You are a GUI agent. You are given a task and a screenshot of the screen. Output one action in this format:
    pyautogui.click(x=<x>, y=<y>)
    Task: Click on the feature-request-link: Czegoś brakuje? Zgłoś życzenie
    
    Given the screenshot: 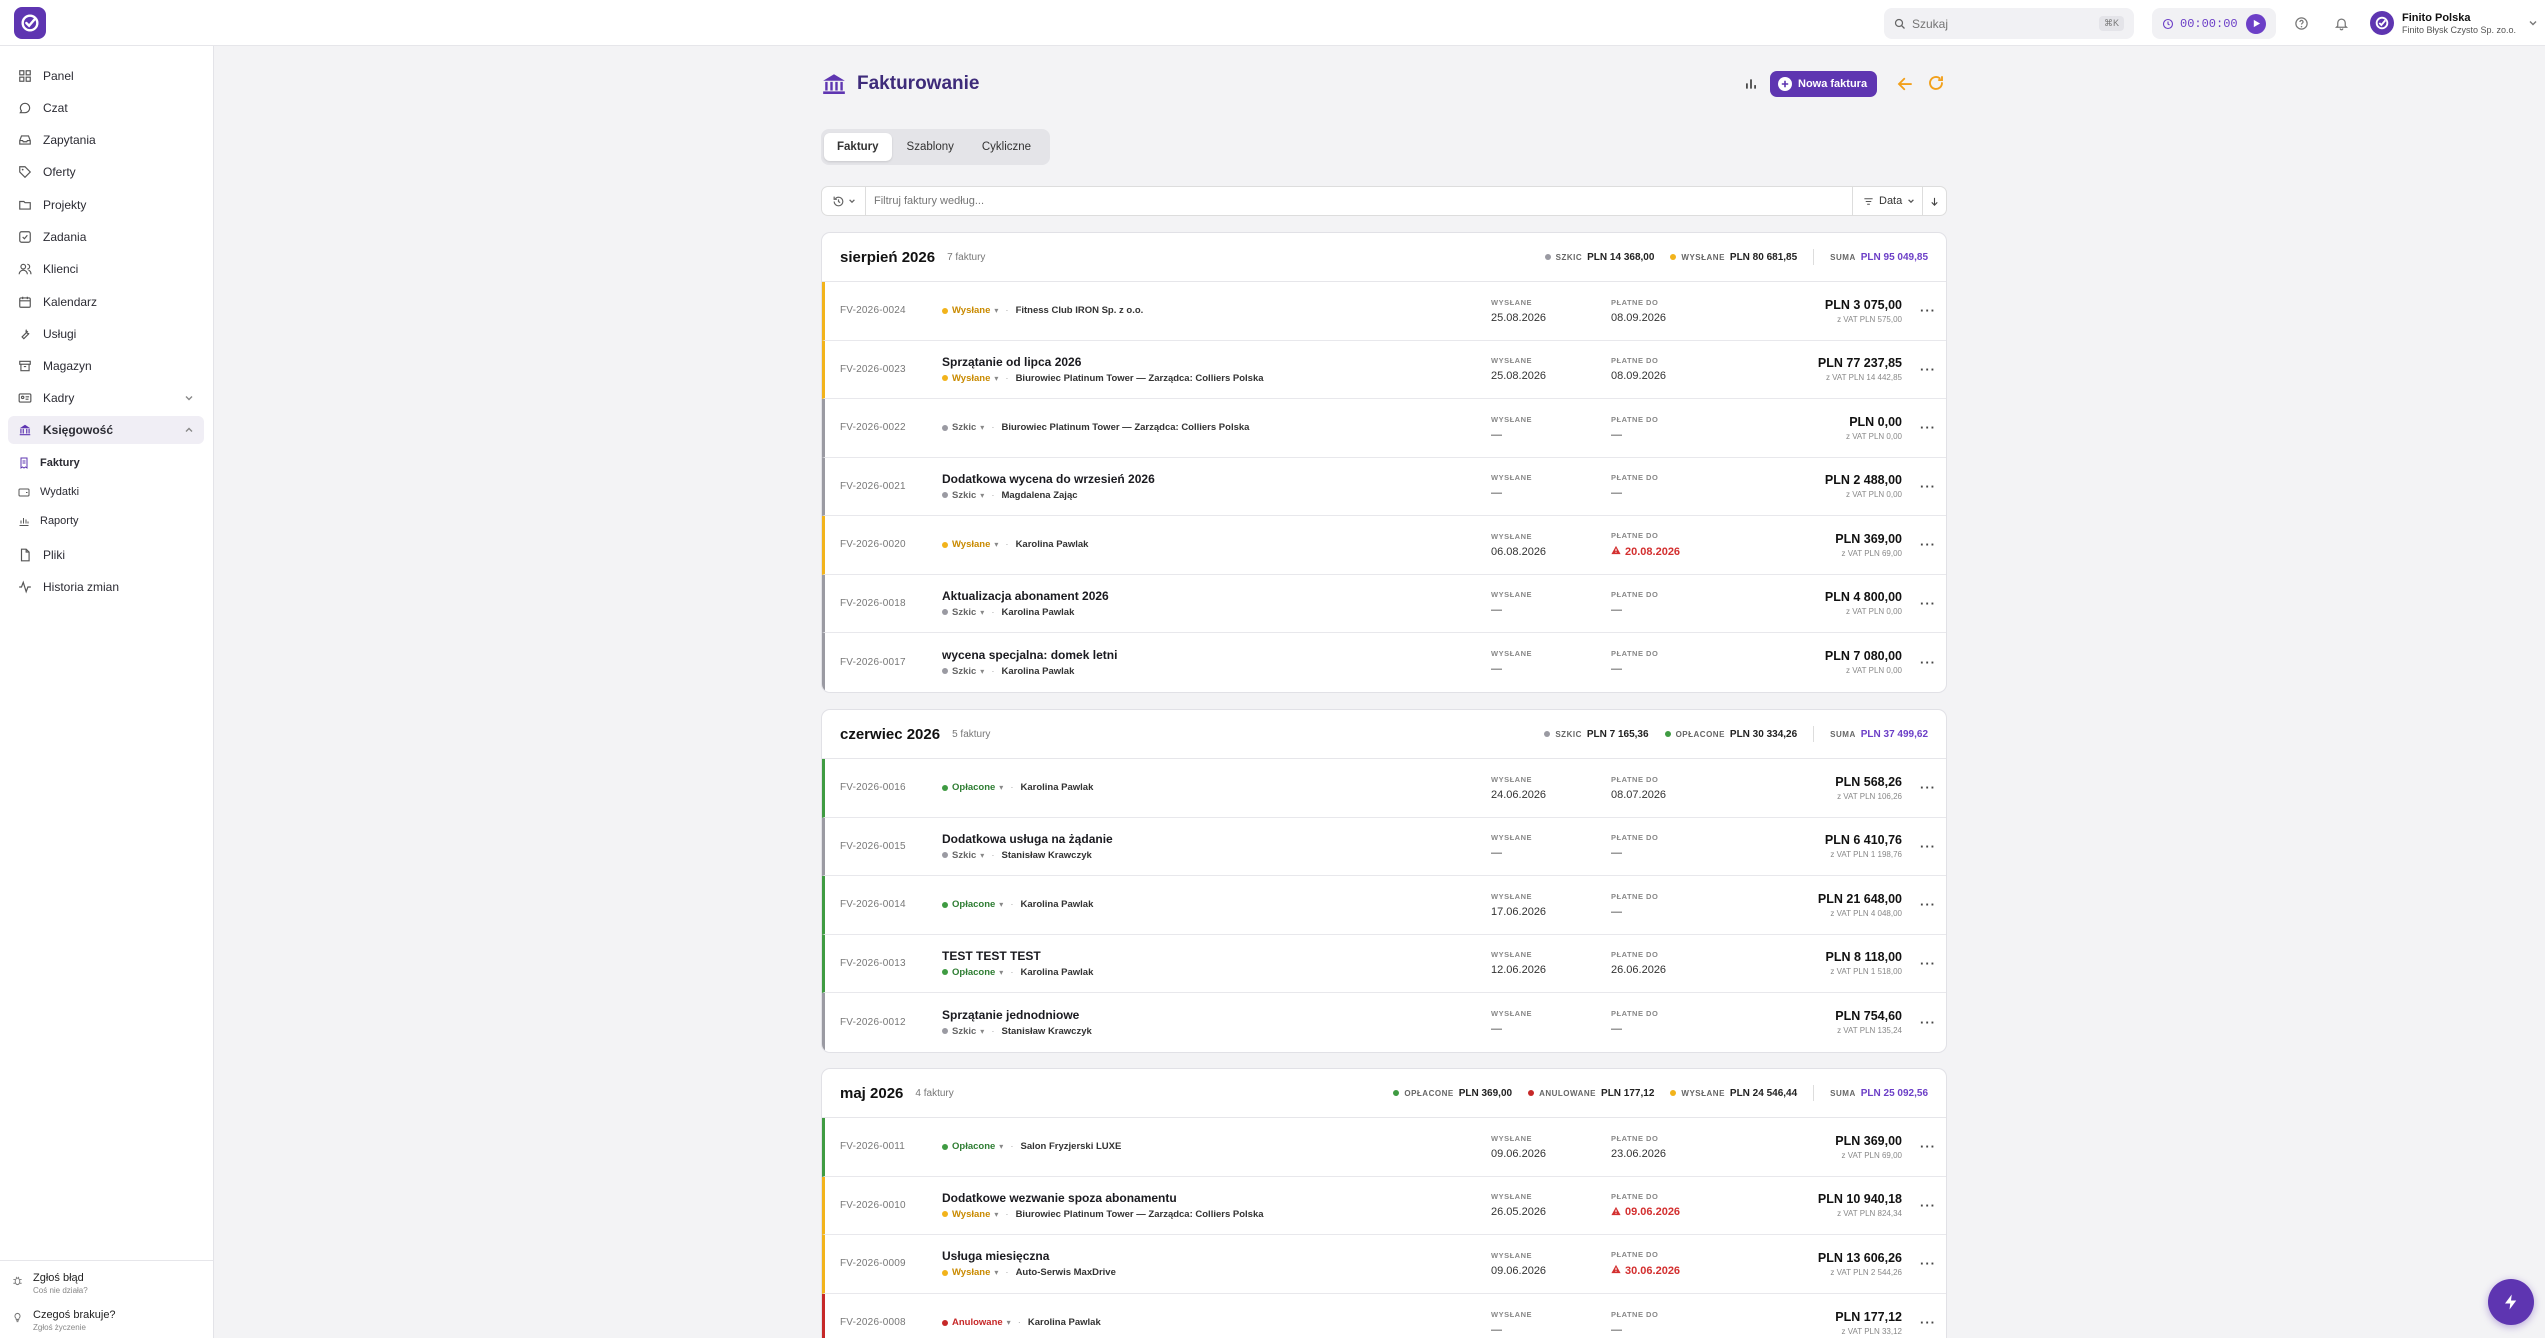 What is the action you would take?
    pyautogui.click(x=64, y=1320)
    